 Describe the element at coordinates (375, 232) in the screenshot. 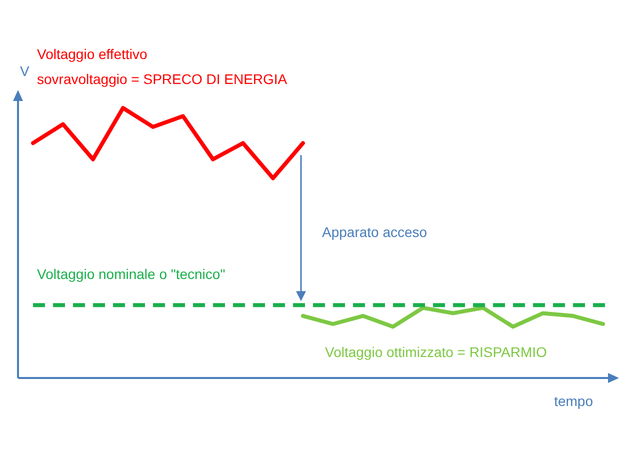

I see `annotation: Apparato acceso` at that location.